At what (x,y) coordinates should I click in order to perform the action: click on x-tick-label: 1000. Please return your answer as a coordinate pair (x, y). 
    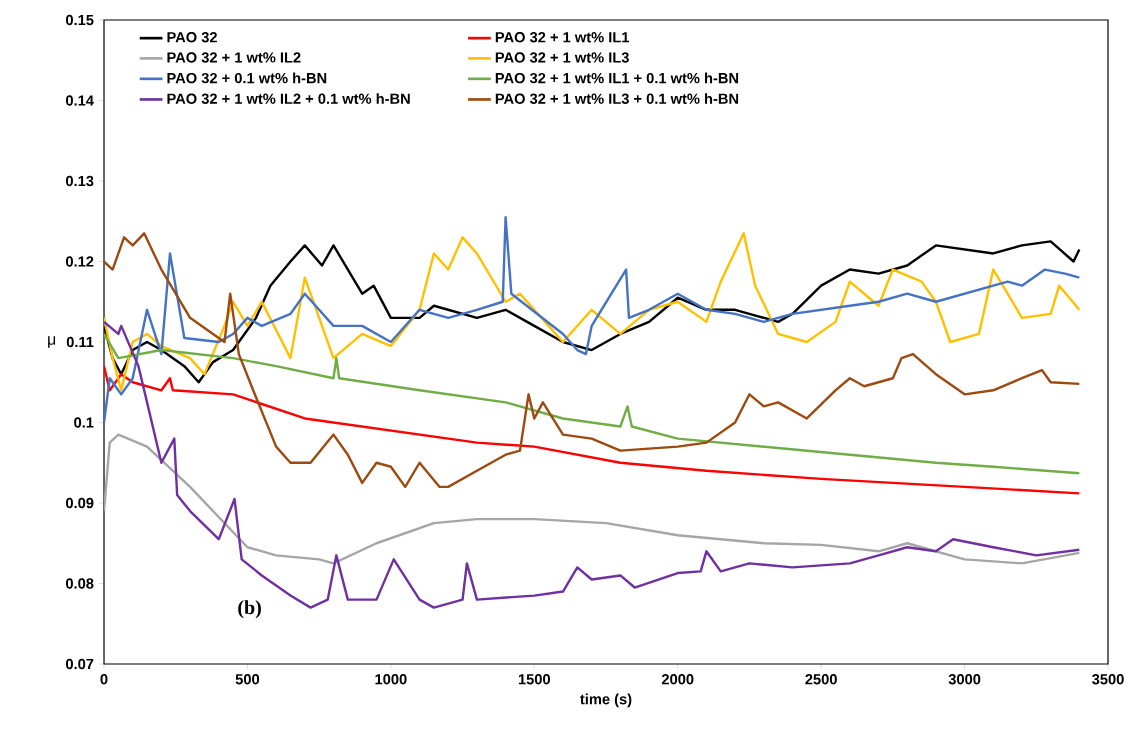
    Looking at the image, I should click on (391, 679).